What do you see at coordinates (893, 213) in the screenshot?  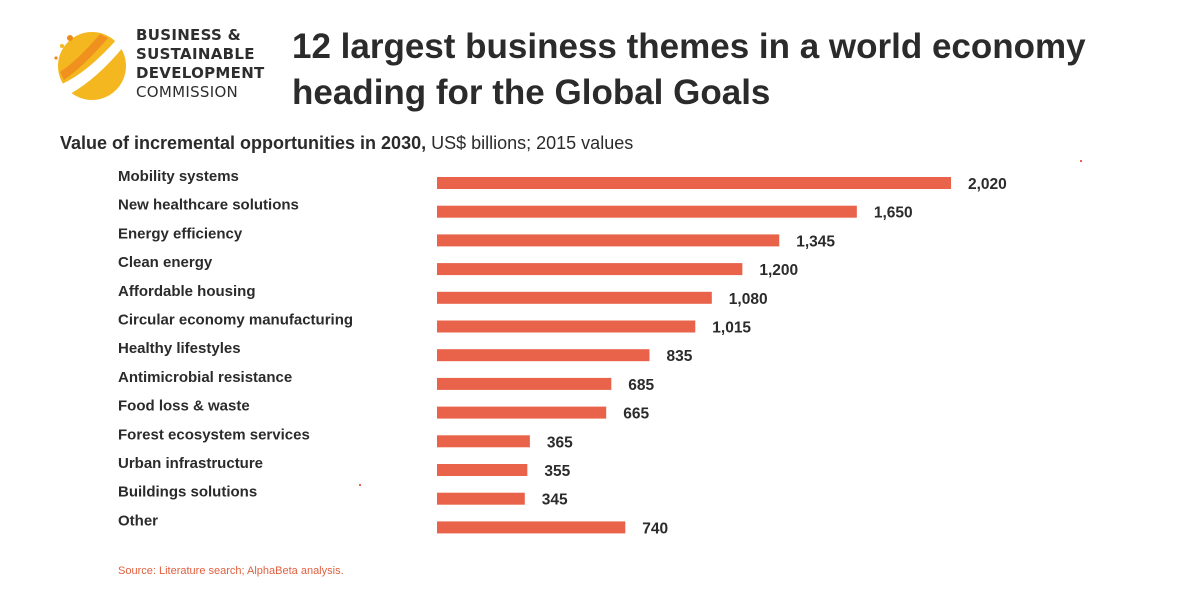 I see `value-label: 1,650` at bounding box center [893, 213].